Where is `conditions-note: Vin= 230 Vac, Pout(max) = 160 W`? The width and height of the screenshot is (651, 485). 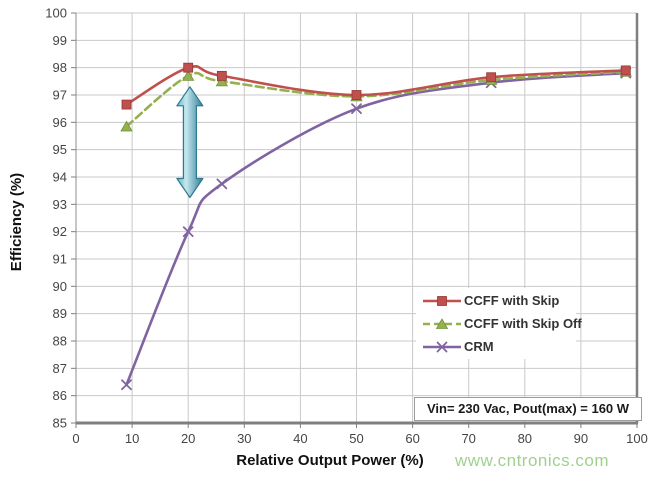
conditions-note: Vin= 230 Vac, Pout(max) = 160 W is located at coordinates (528, 409).